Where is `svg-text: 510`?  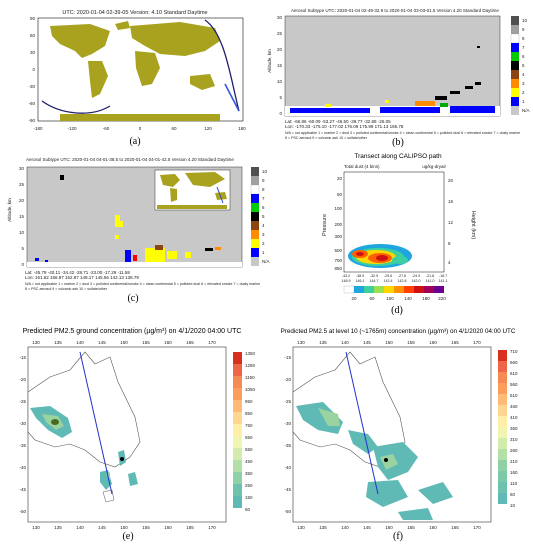 svg-text: 510 is located at coordinates (514, 395).